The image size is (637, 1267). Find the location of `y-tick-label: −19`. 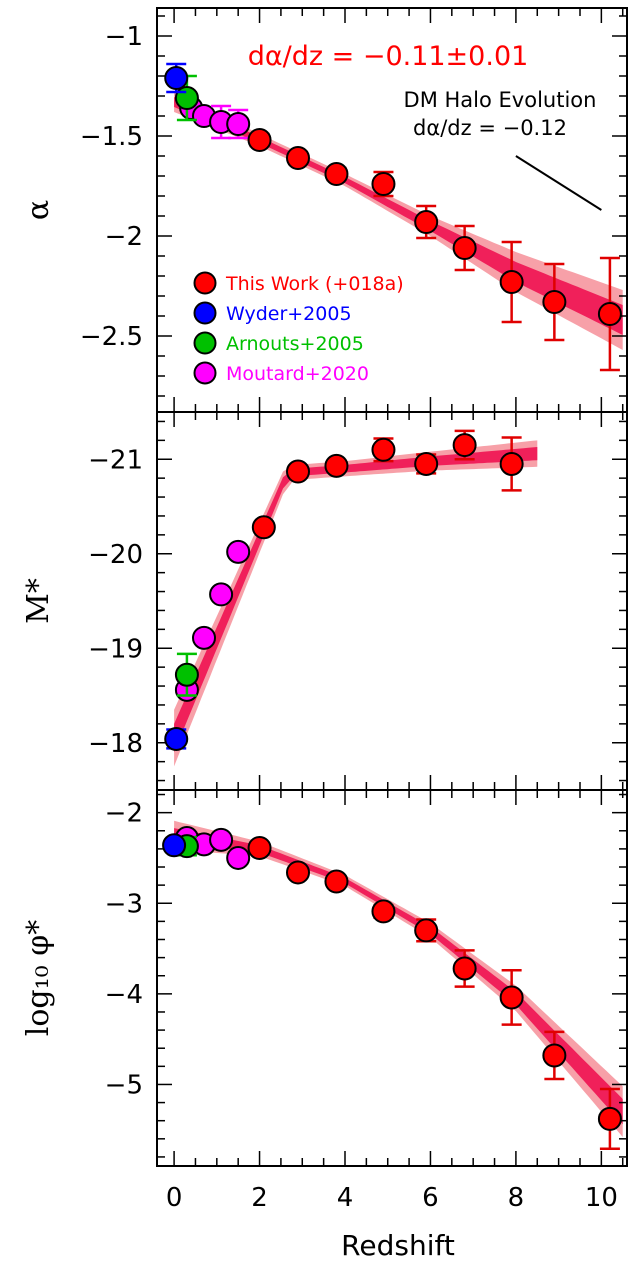

y-tick-label: −19 is located at coordinates (115, 649).